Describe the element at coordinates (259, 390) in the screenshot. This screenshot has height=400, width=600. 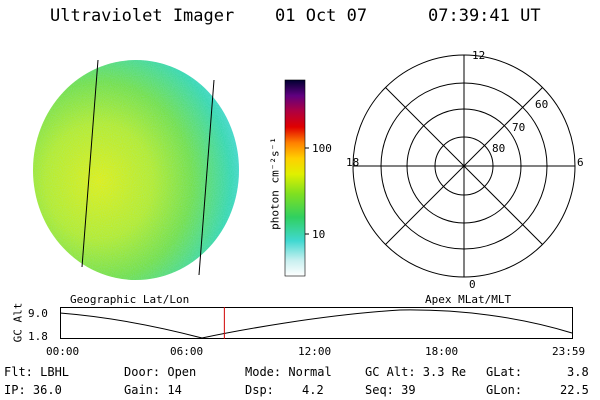
I see `info-dsp-label: Dsp:` at that location.